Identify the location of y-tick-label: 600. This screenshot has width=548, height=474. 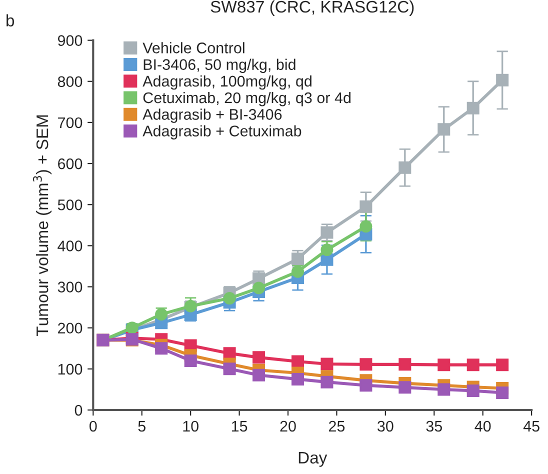
(70, 164).